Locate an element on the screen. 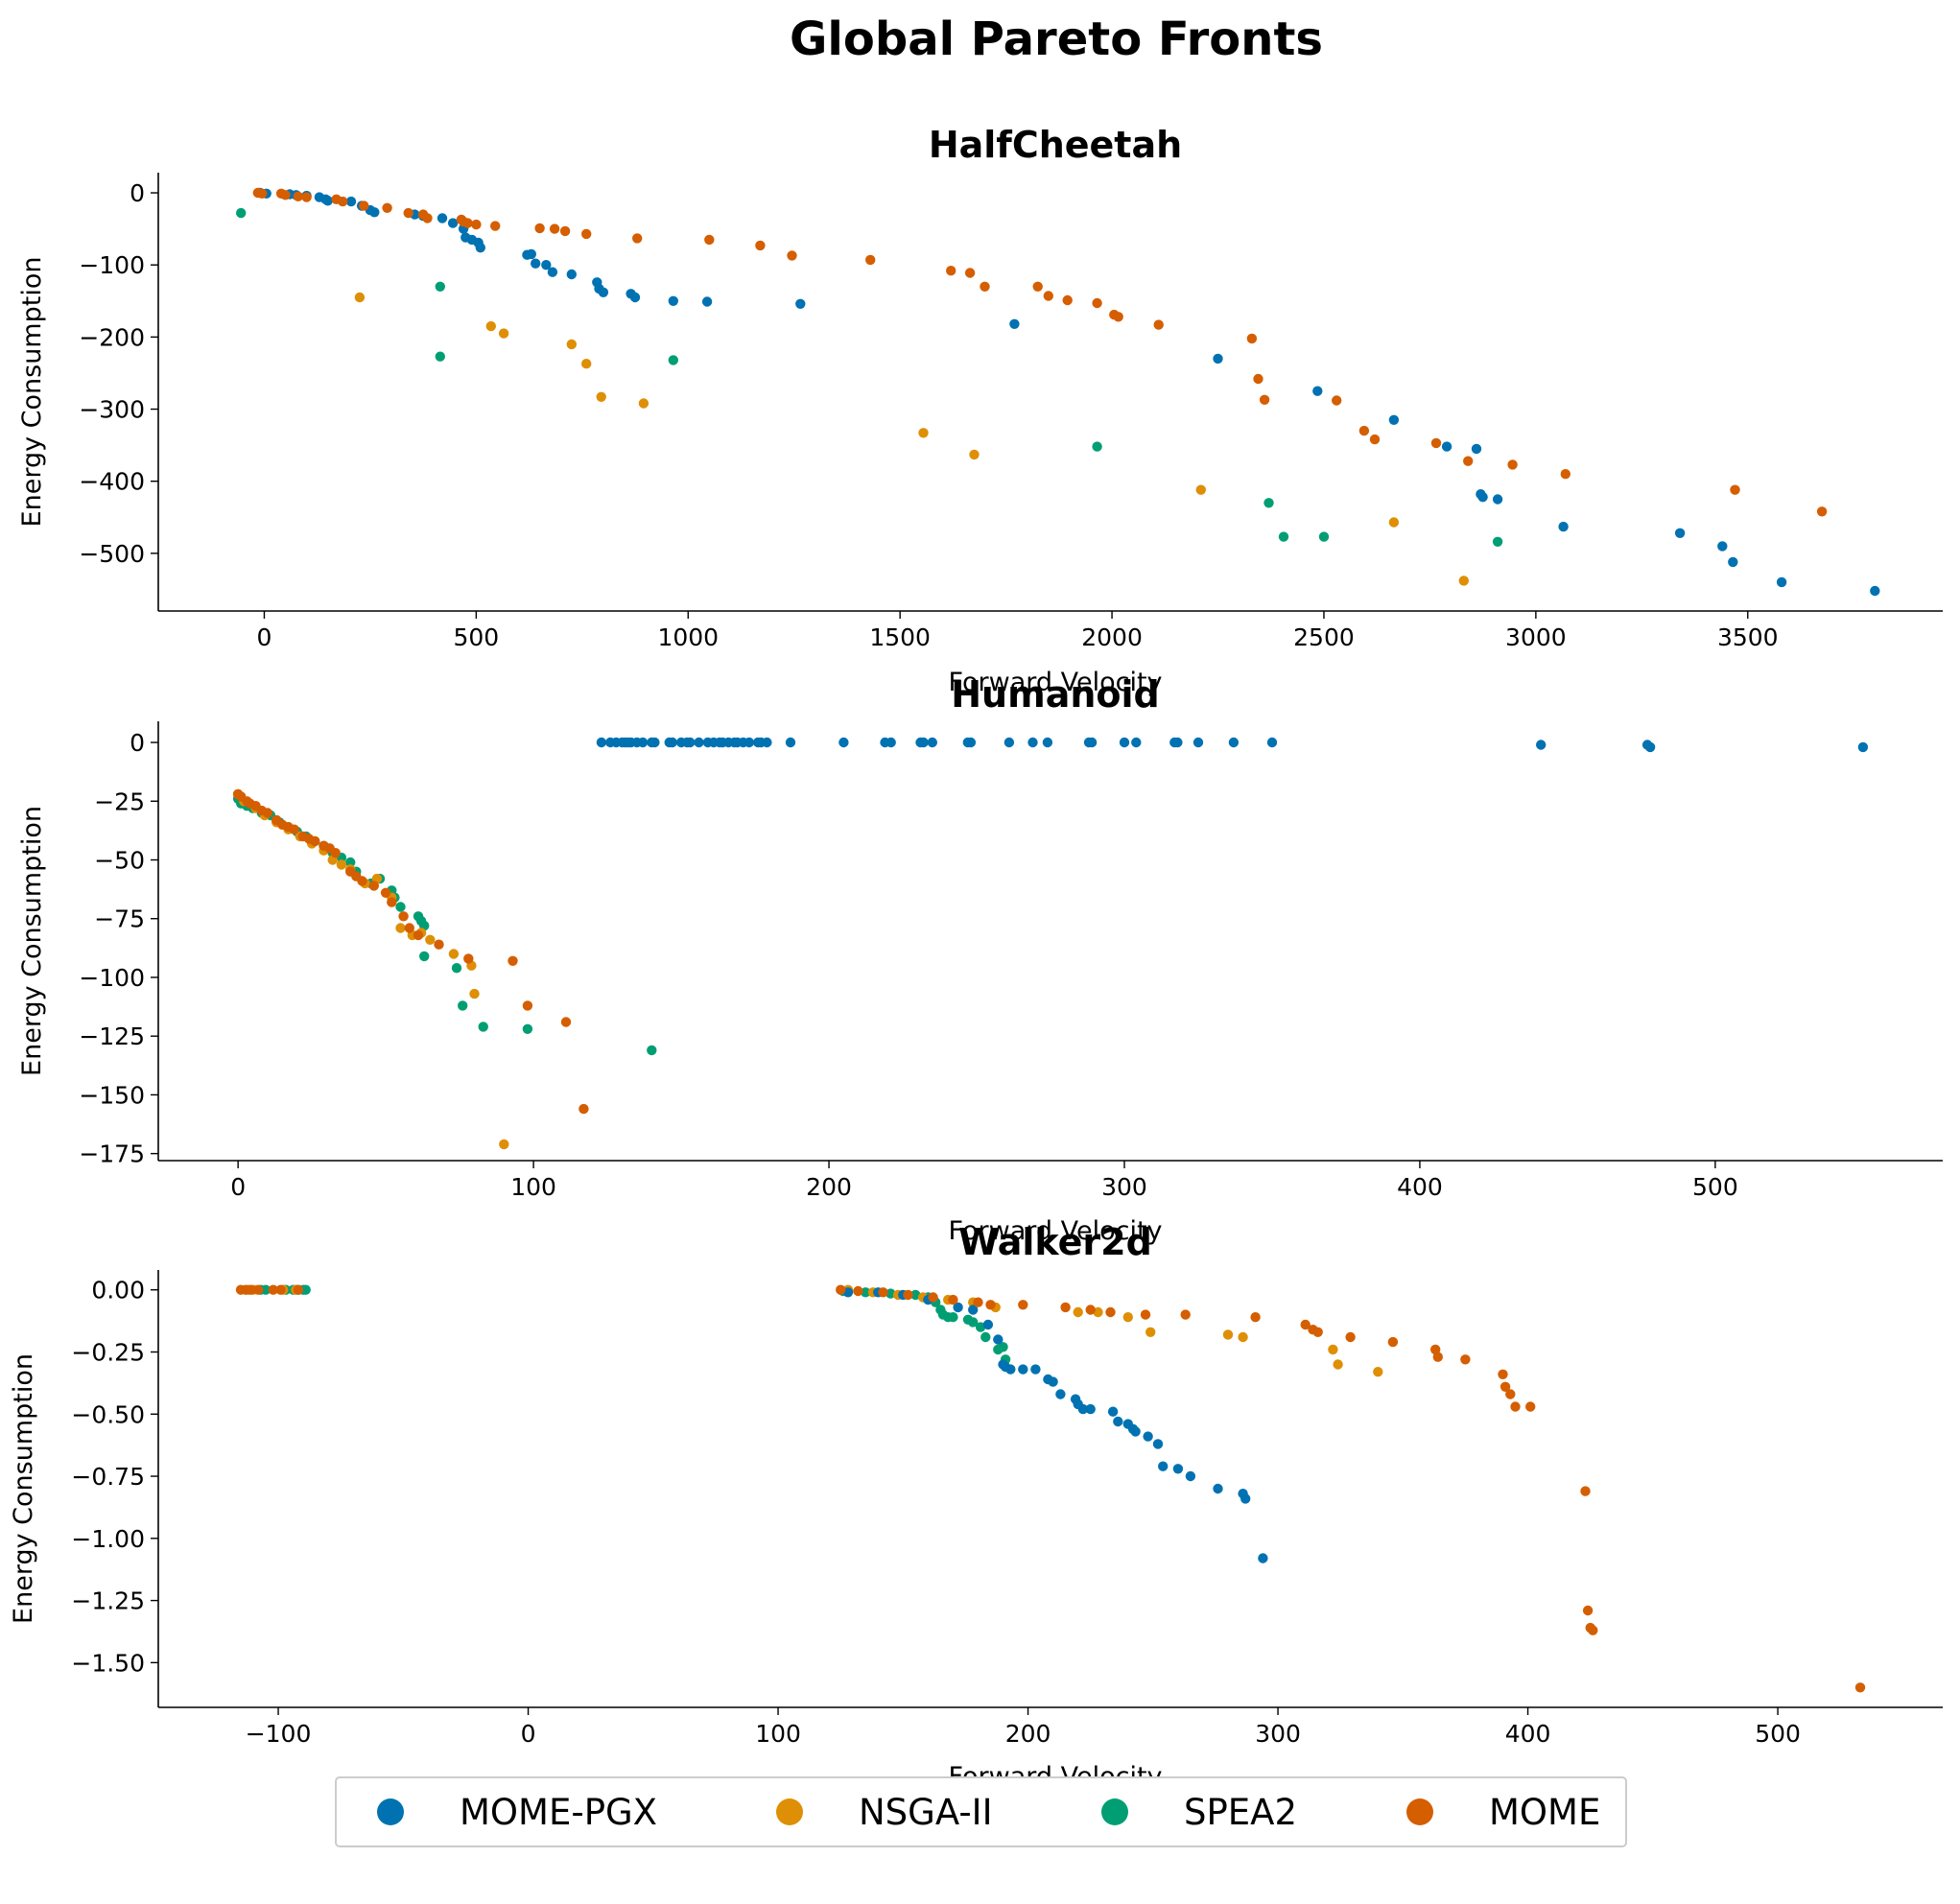 Image resolution: width=1960 pixels, height=1904 pixels. legend-label: NSGA-II is located at coordinates (926, 1812).